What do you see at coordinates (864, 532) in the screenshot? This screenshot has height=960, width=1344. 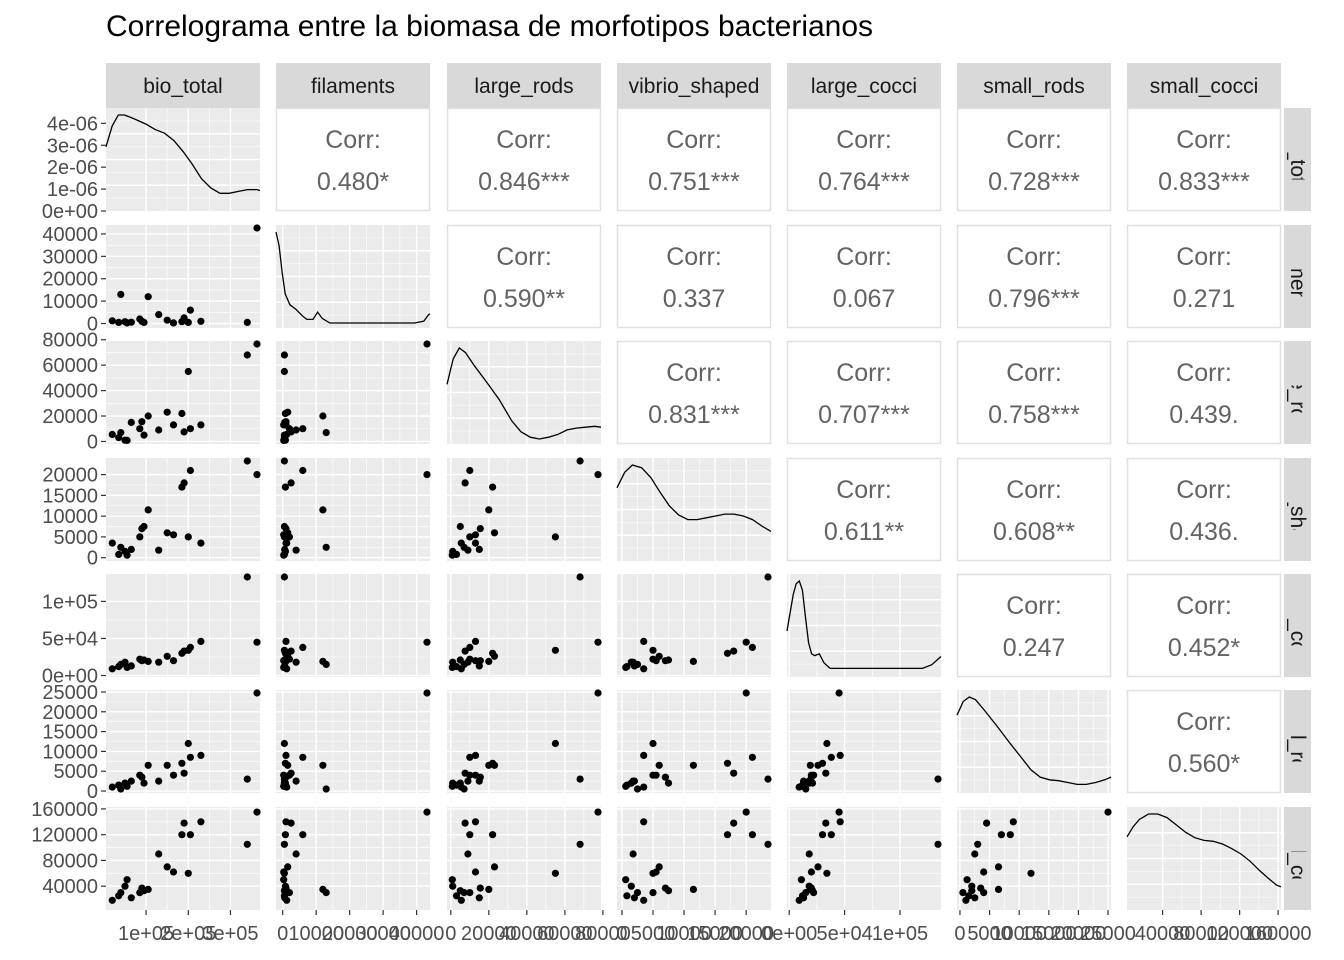 I see `corr-value: 0.611**` at bounding box center [864, 532].